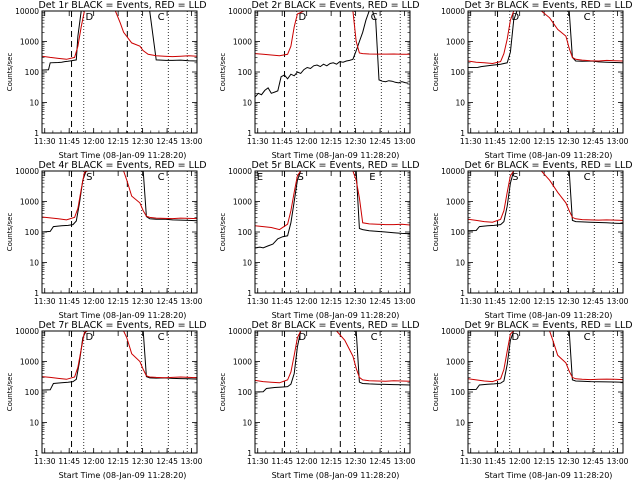 The image size is (640, 480). I want to click on panel-title: Det 9r BLACK = Events, RED = LLD, so click(548, 325).